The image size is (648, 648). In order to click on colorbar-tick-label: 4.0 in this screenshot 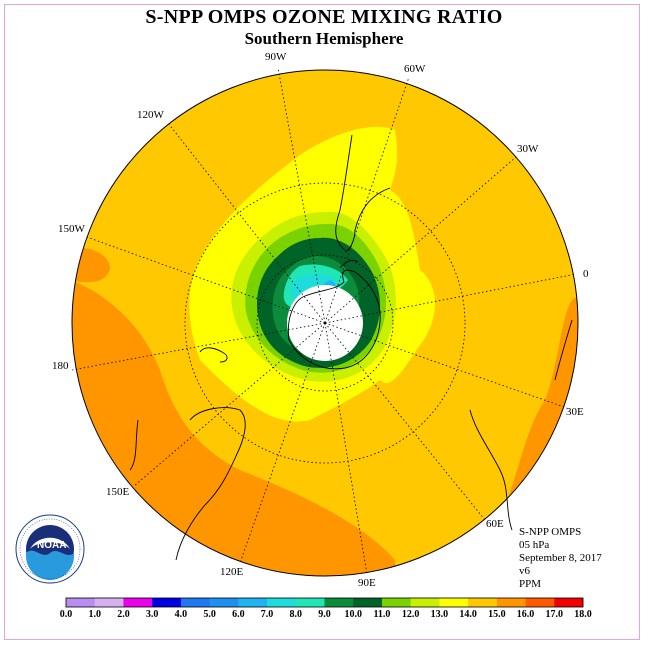, I will do `click(181, 614)`.